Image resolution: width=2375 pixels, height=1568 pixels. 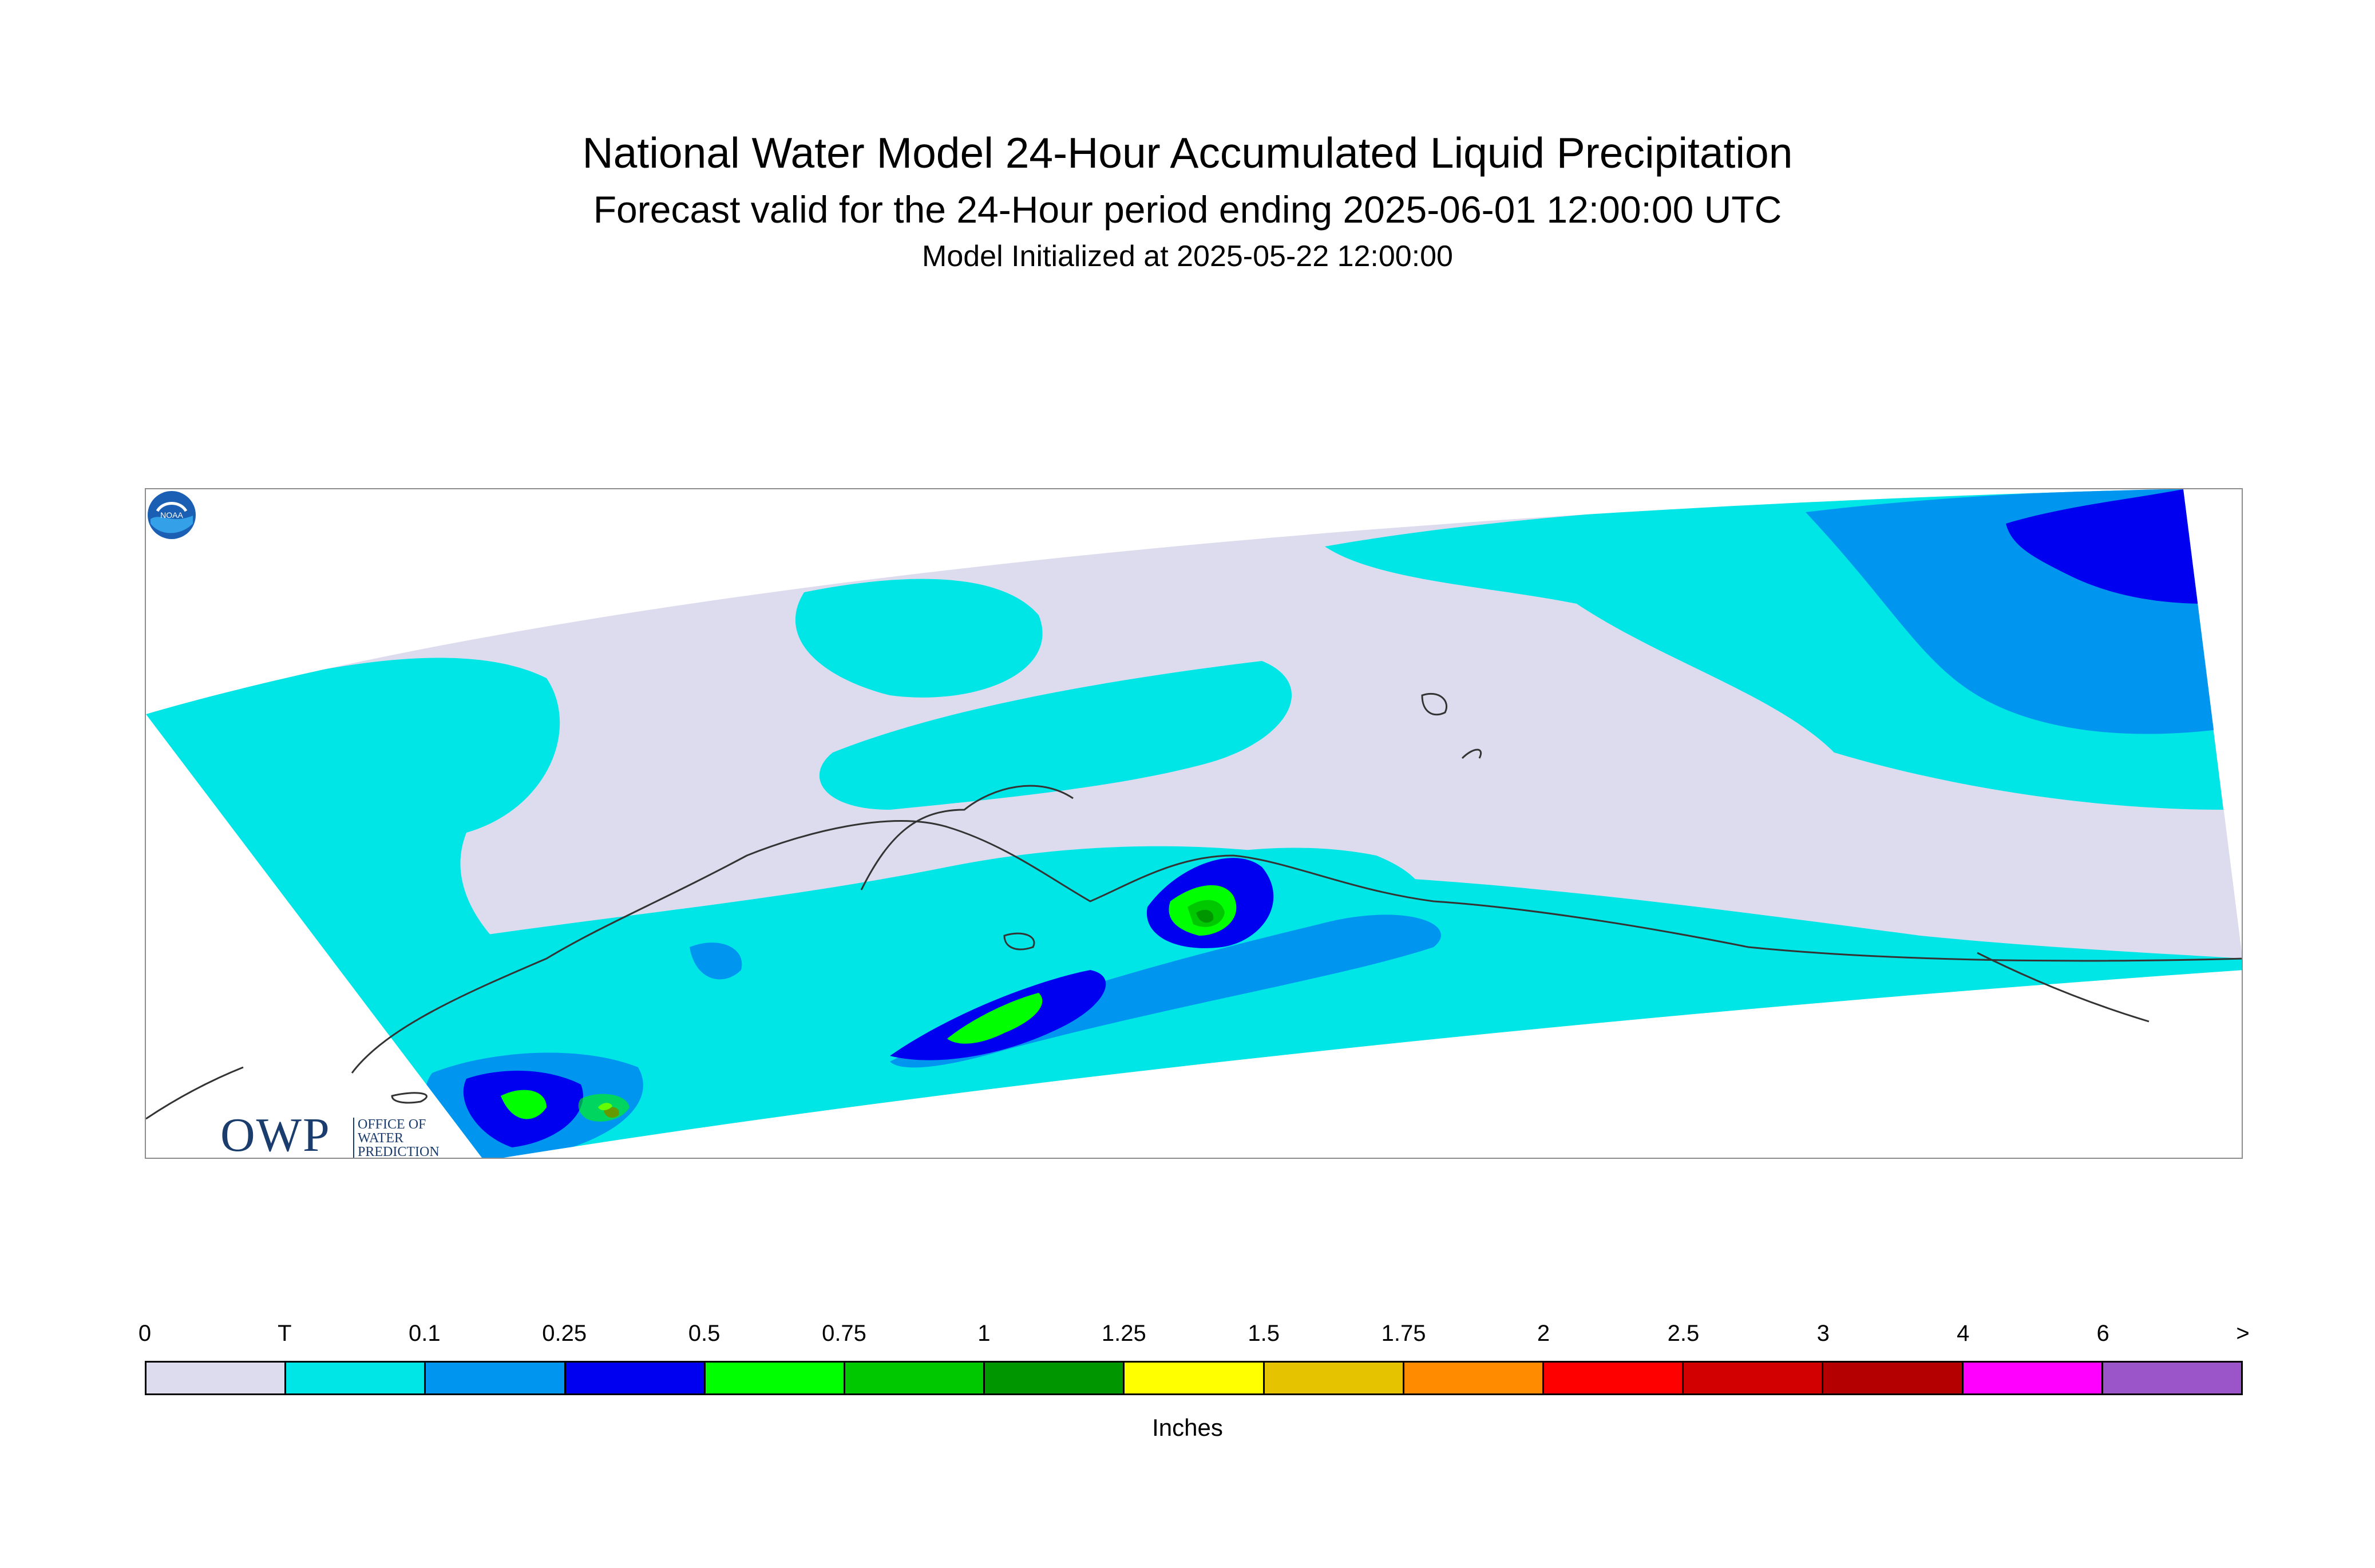 I want to click on owp-logo: OWP OFFICE OF WATER PREDICTION, so click(x=330, y=1133).